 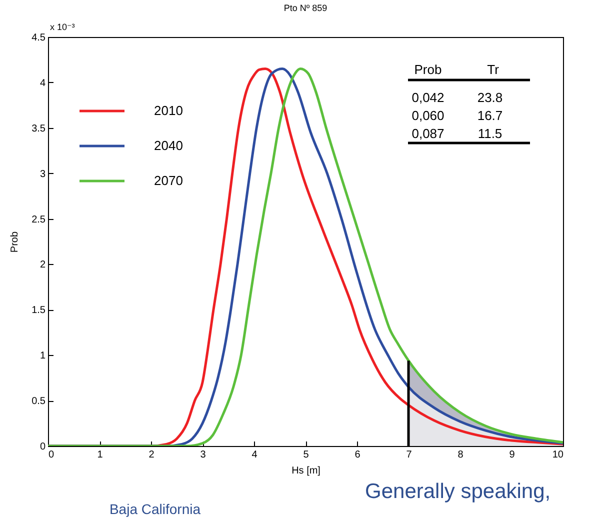 What do you see at coordinates (39, 38) in the screenshot?
I see `y-tick-label: 4.5` at bounding box center [39, 38].